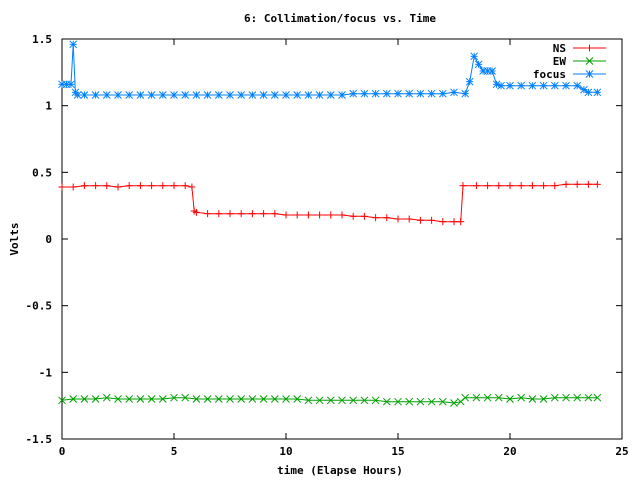  I want to click on y-tick-label: 1.5, so click(42, 39).